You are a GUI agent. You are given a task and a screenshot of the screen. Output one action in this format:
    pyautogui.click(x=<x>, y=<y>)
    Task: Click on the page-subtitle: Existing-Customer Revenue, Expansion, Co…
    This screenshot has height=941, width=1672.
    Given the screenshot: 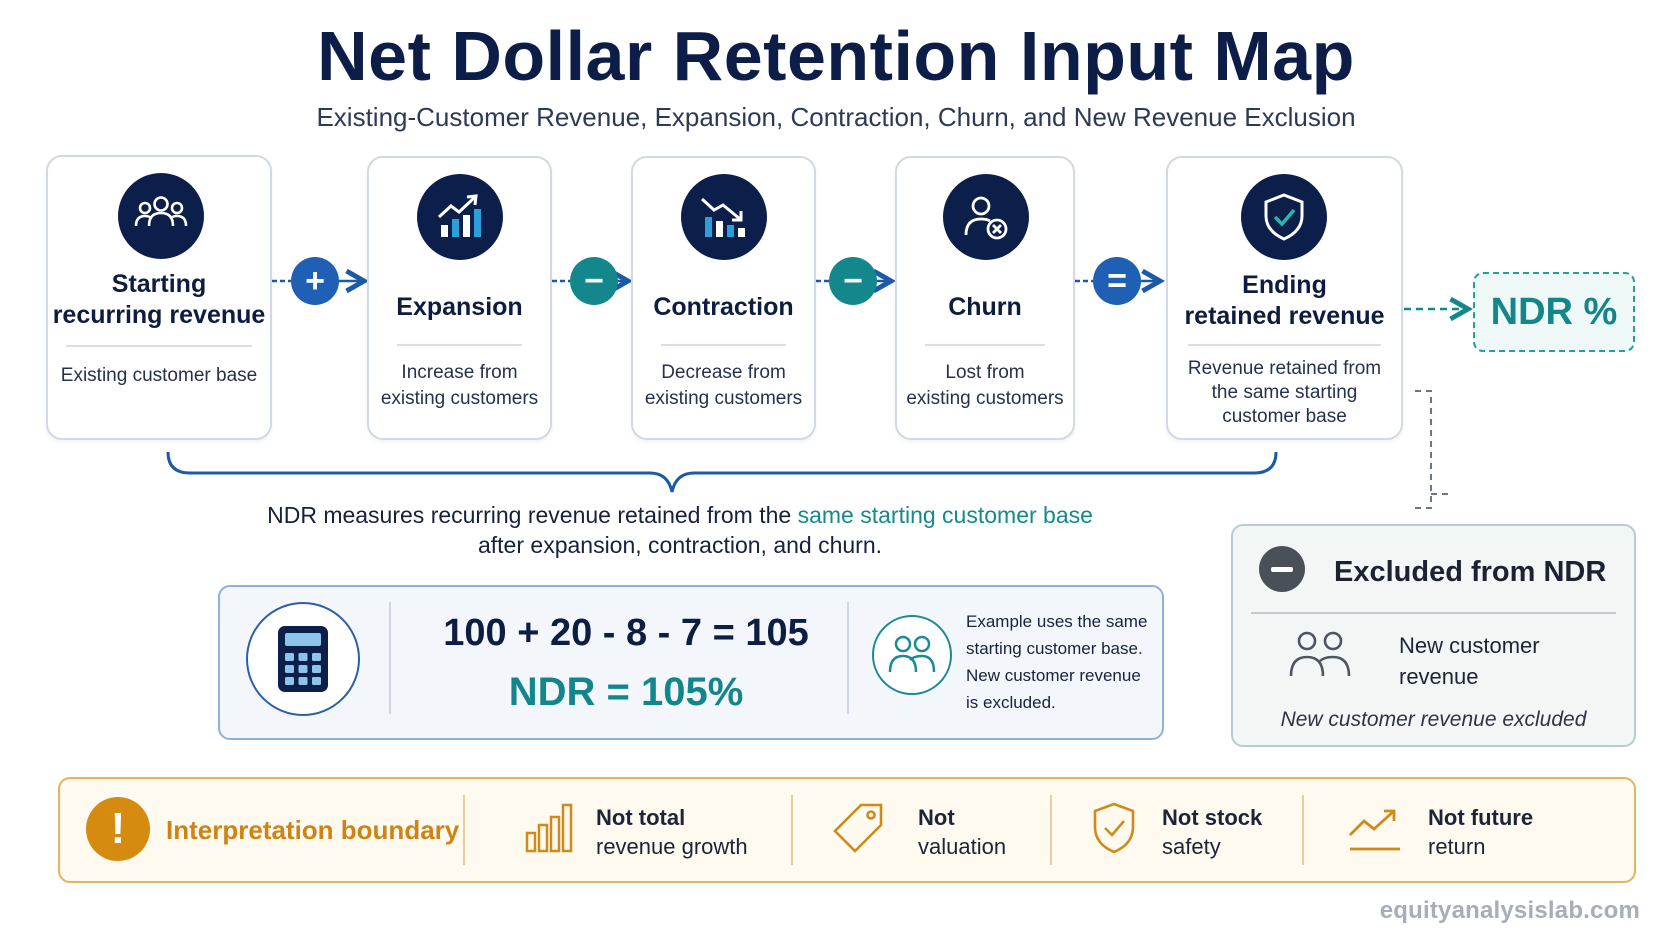 What is the action you would take?
    pyautogui.click(x=836, y=117)
    